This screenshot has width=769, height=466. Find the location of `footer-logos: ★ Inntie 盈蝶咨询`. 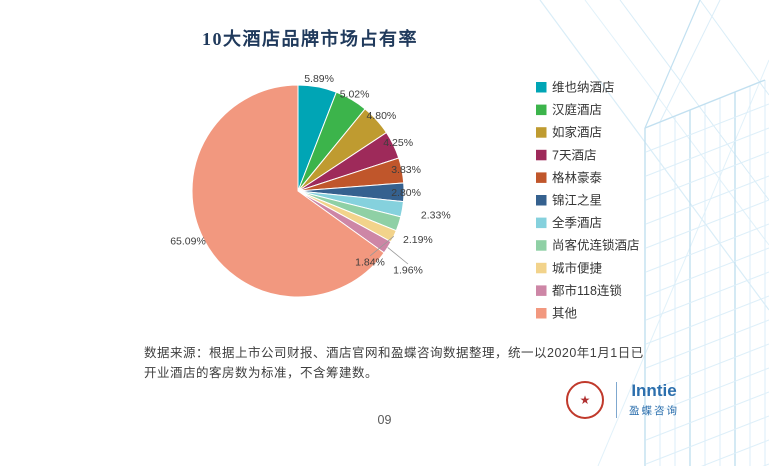

footer-logos: ★ Inntie 盈蝶咨询 is located at coordinates (622, 400).